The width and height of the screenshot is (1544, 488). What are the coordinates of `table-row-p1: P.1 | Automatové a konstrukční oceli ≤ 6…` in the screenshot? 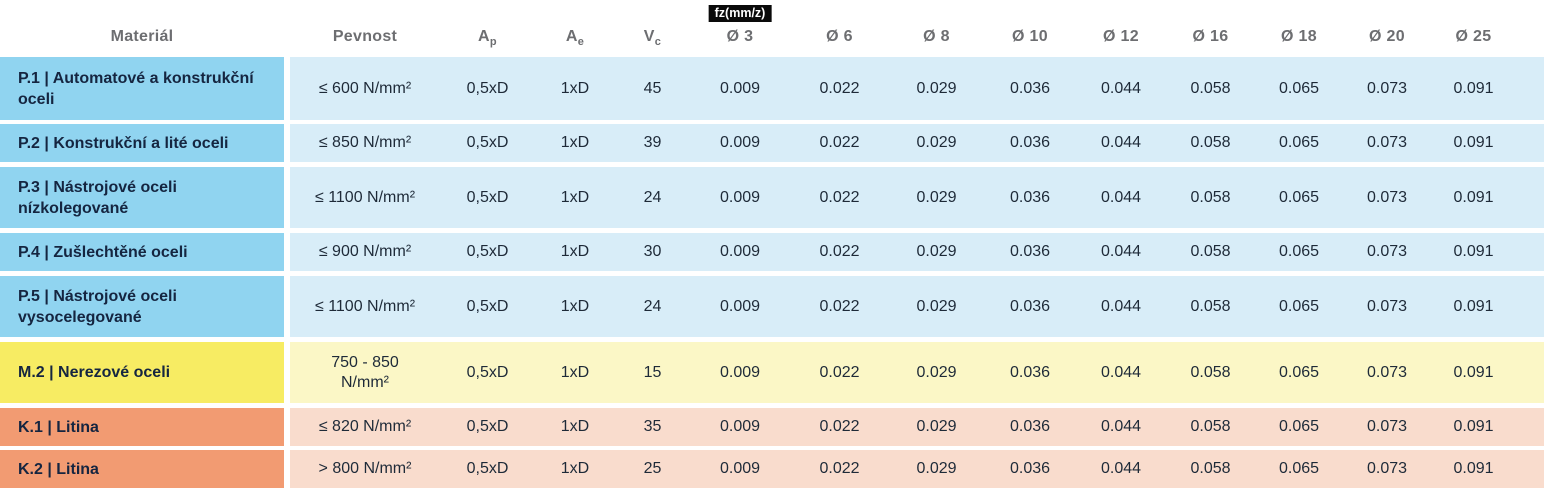 It's located at (772, 88).